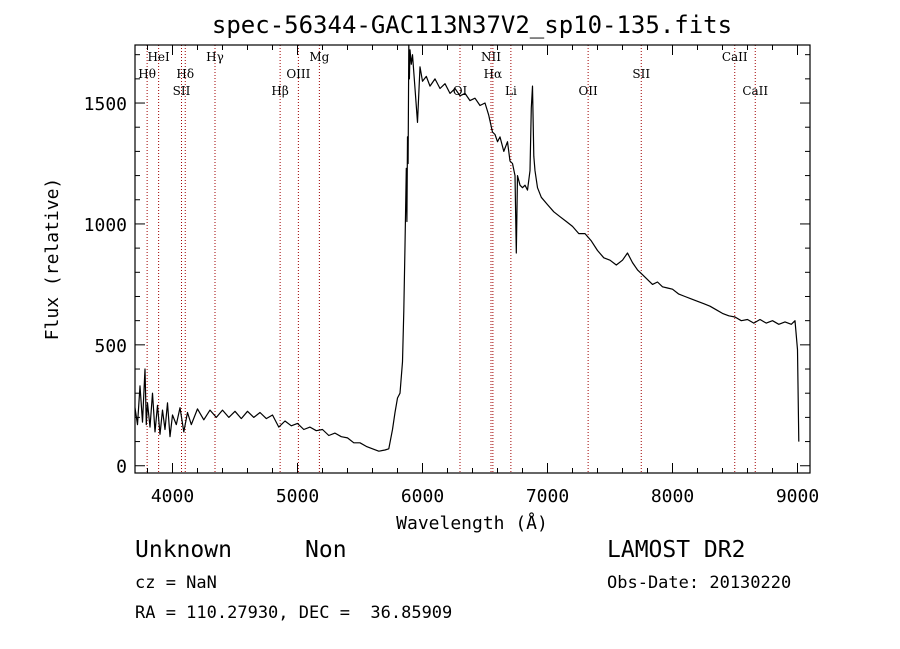  Describe the element at coordinates (472, 523) in the screenshot. I see `x-axis-label: Wavelength (Å)` at that location.